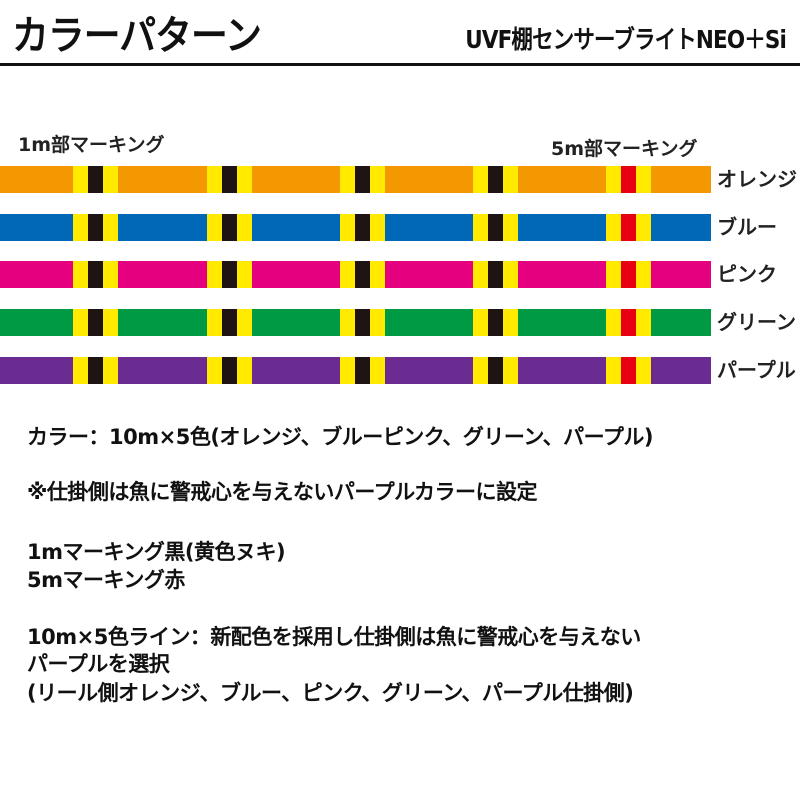 This screenshot has width=800, height=800. What do you see at coordinates (747, 227) in the screenshot?
I see `line-color-label: ブルー` at bounding box center [747, 227].